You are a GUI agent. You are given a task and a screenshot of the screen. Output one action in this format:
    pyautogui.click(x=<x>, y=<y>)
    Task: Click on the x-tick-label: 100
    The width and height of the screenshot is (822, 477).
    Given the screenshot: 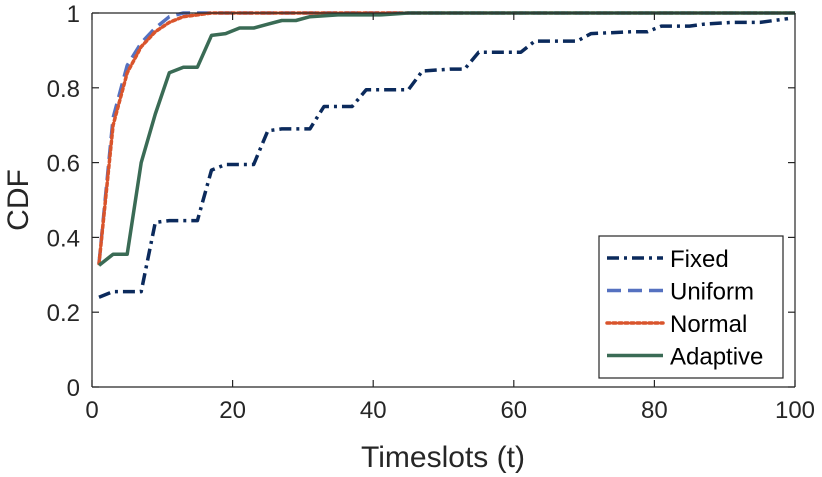 What is the action you would take?
    pyautogui.click(x=795, y=410)
    